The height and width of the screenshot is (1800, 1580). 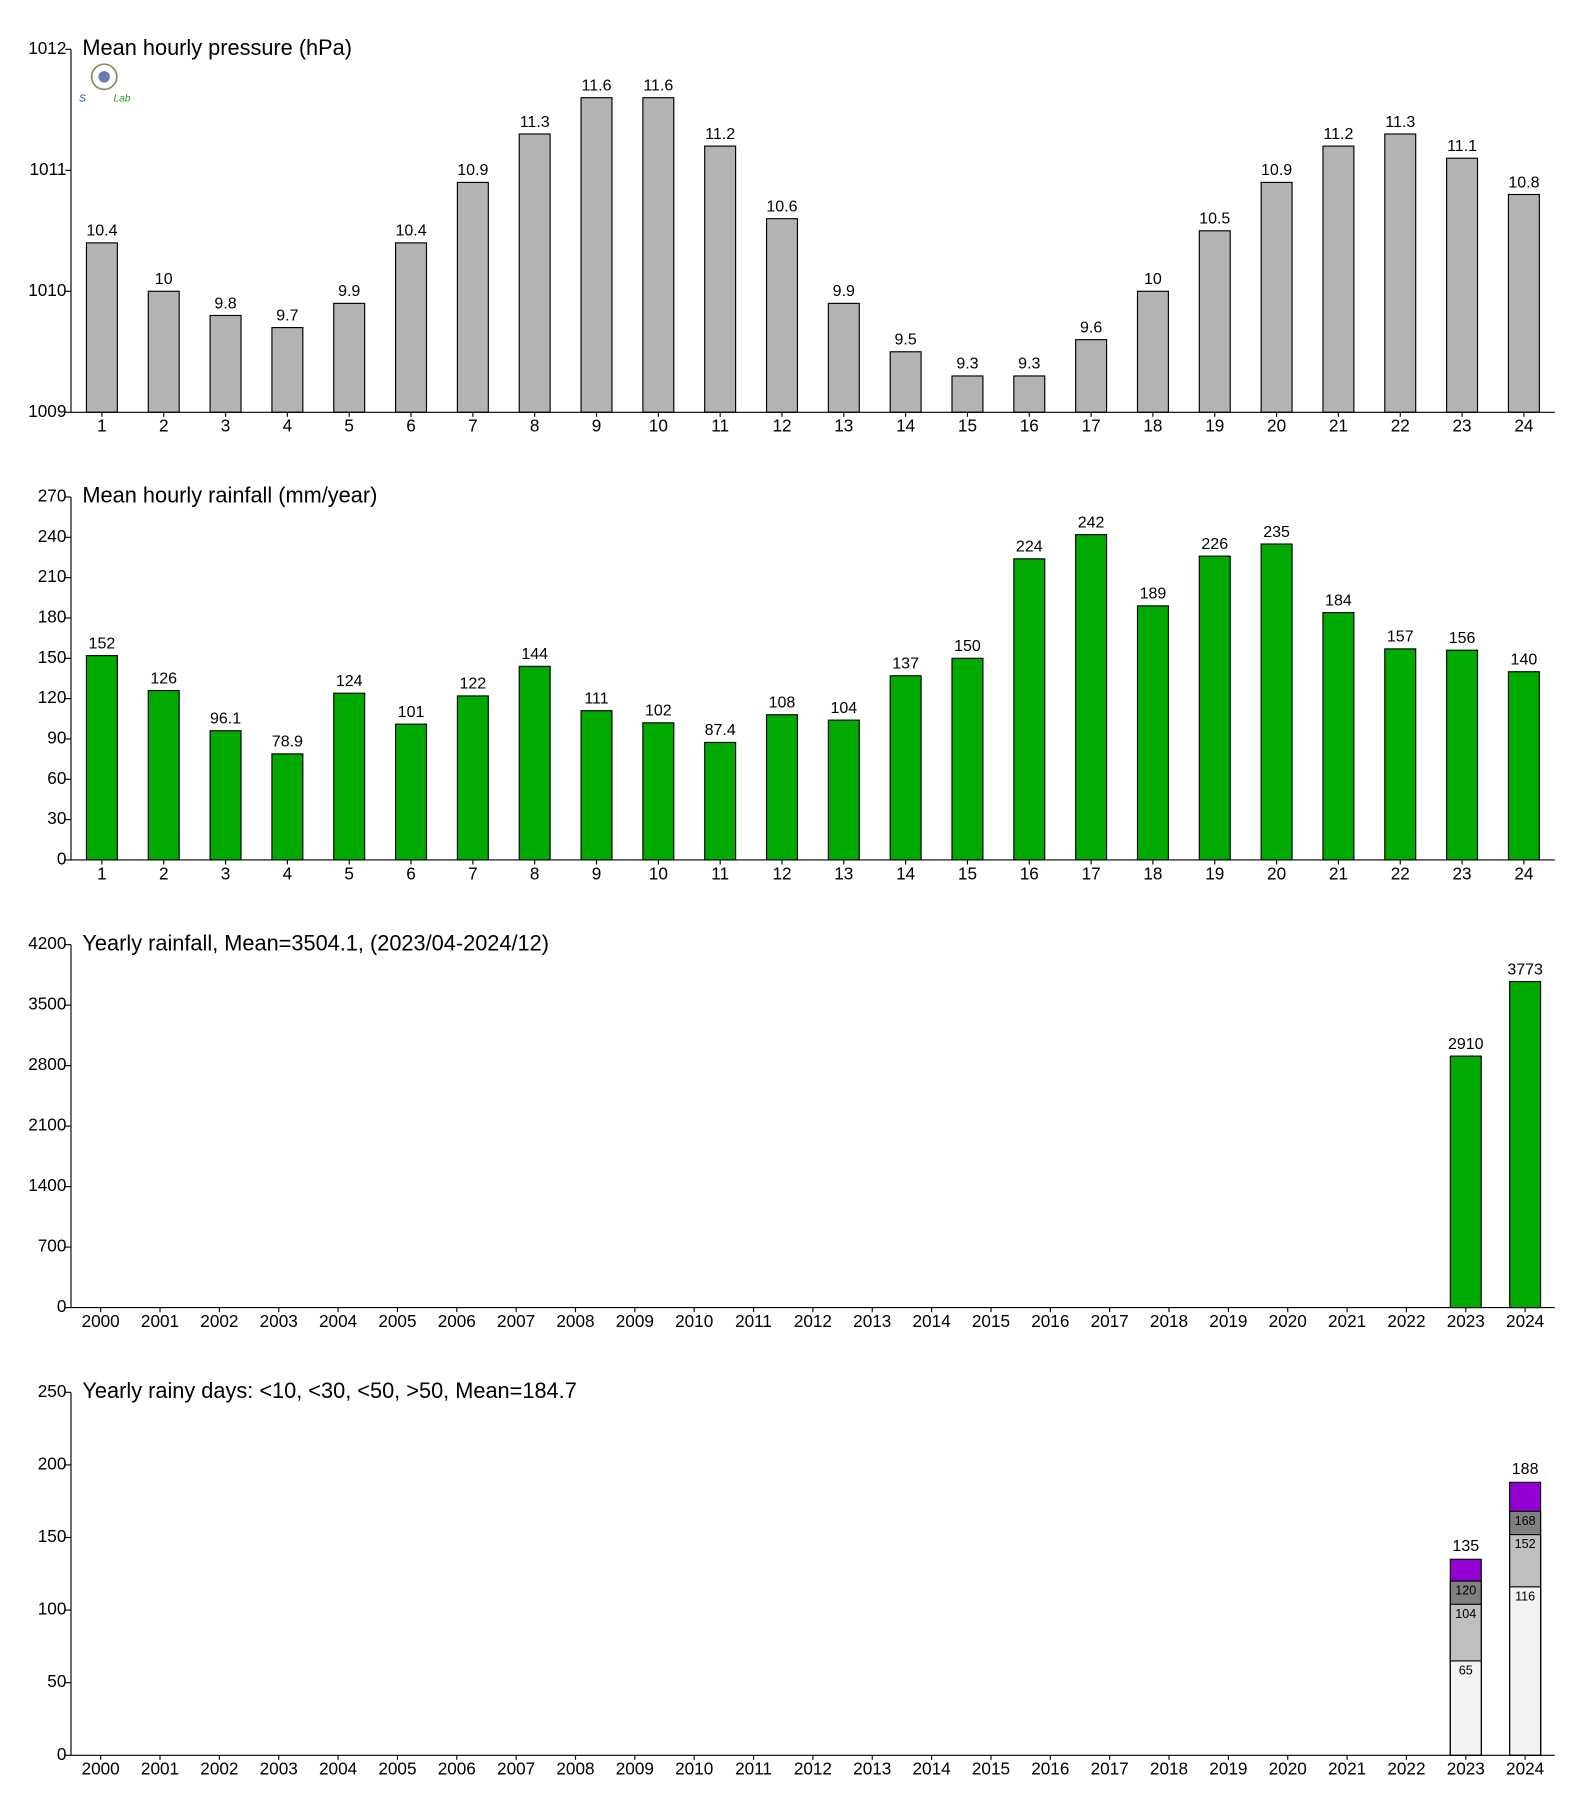 What do you see at coordinates (1338, 134) in the screenshot?
I see `value-label: 11.2` at bounding box center [1338, 134].